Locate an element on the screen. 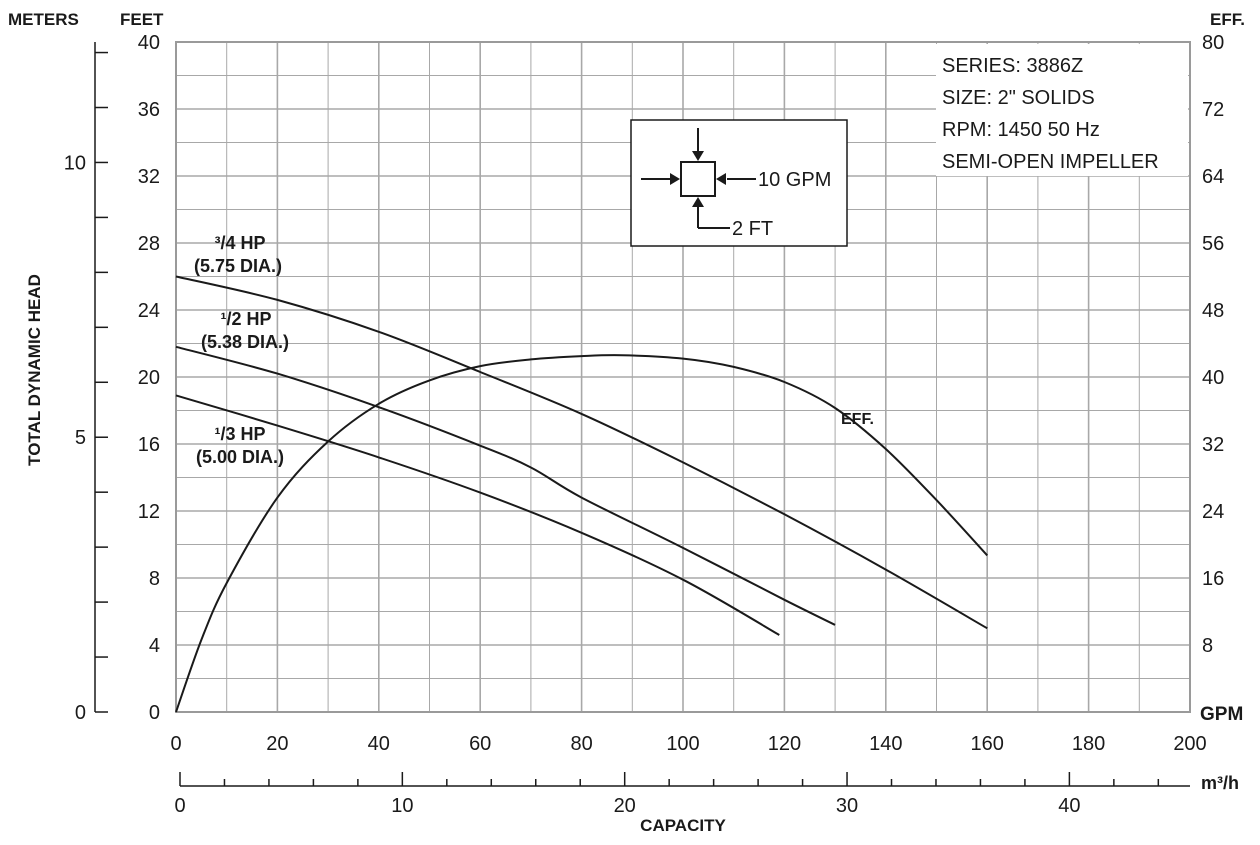  series-info-rpm: RPM: 1450 50 Hz is located at coordinates (1021, 130).